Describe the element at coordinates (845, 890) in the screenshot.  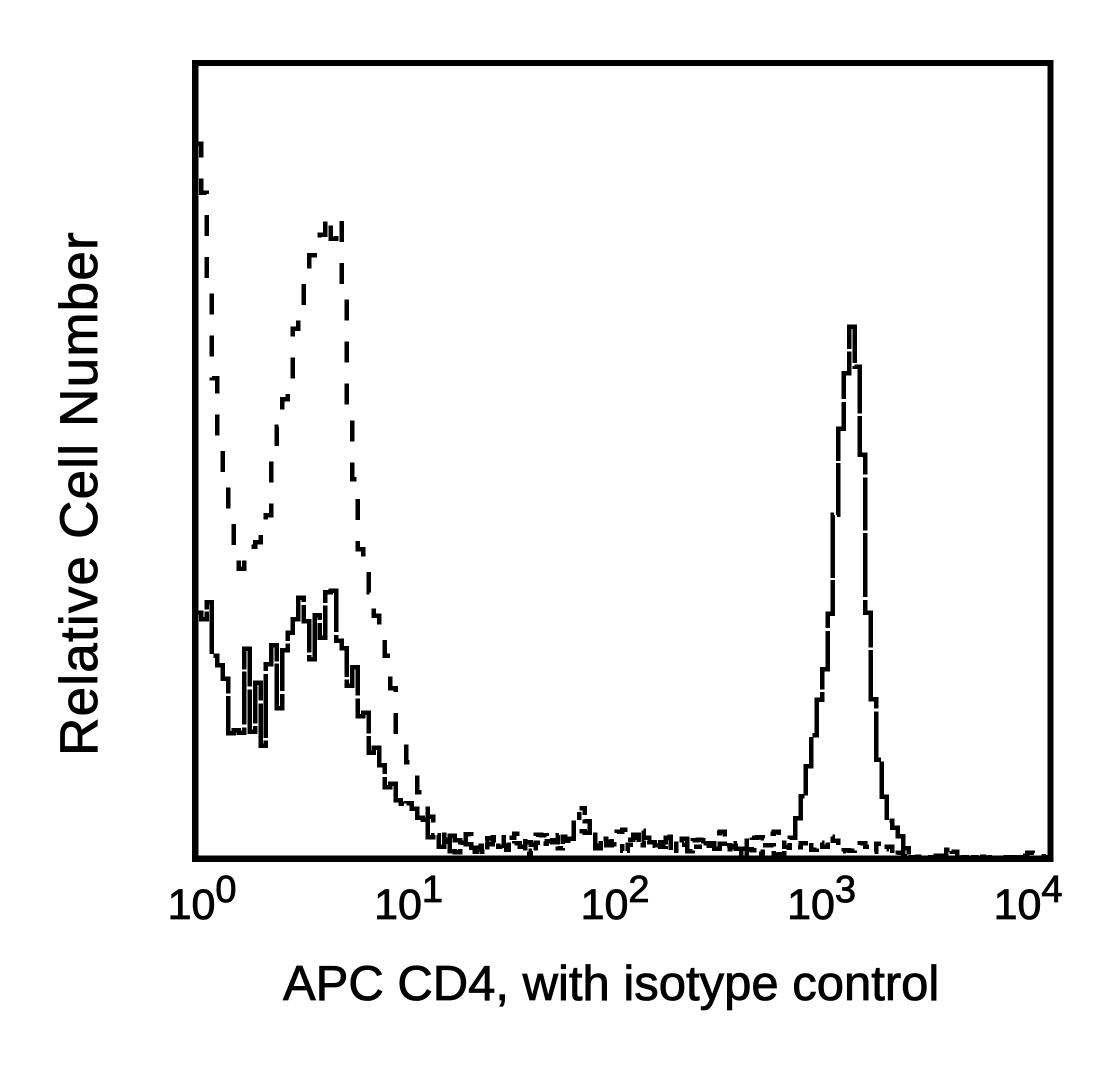
I see `svg-text: 3` at that location.